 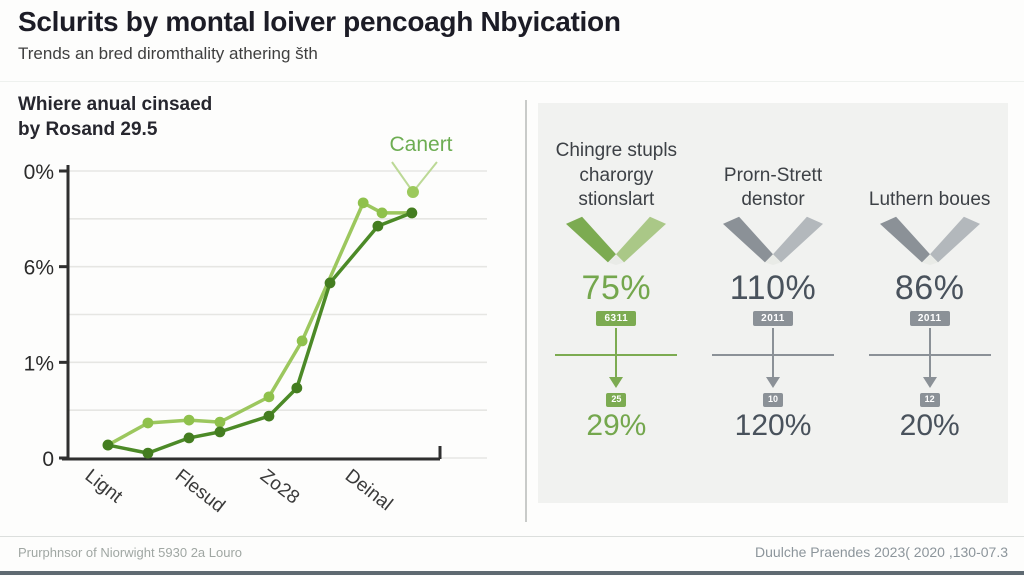 I want to click on stat-column-2: Prorn-Strett denstor 110% 2011 10 120%, so click(x=773, y=303).